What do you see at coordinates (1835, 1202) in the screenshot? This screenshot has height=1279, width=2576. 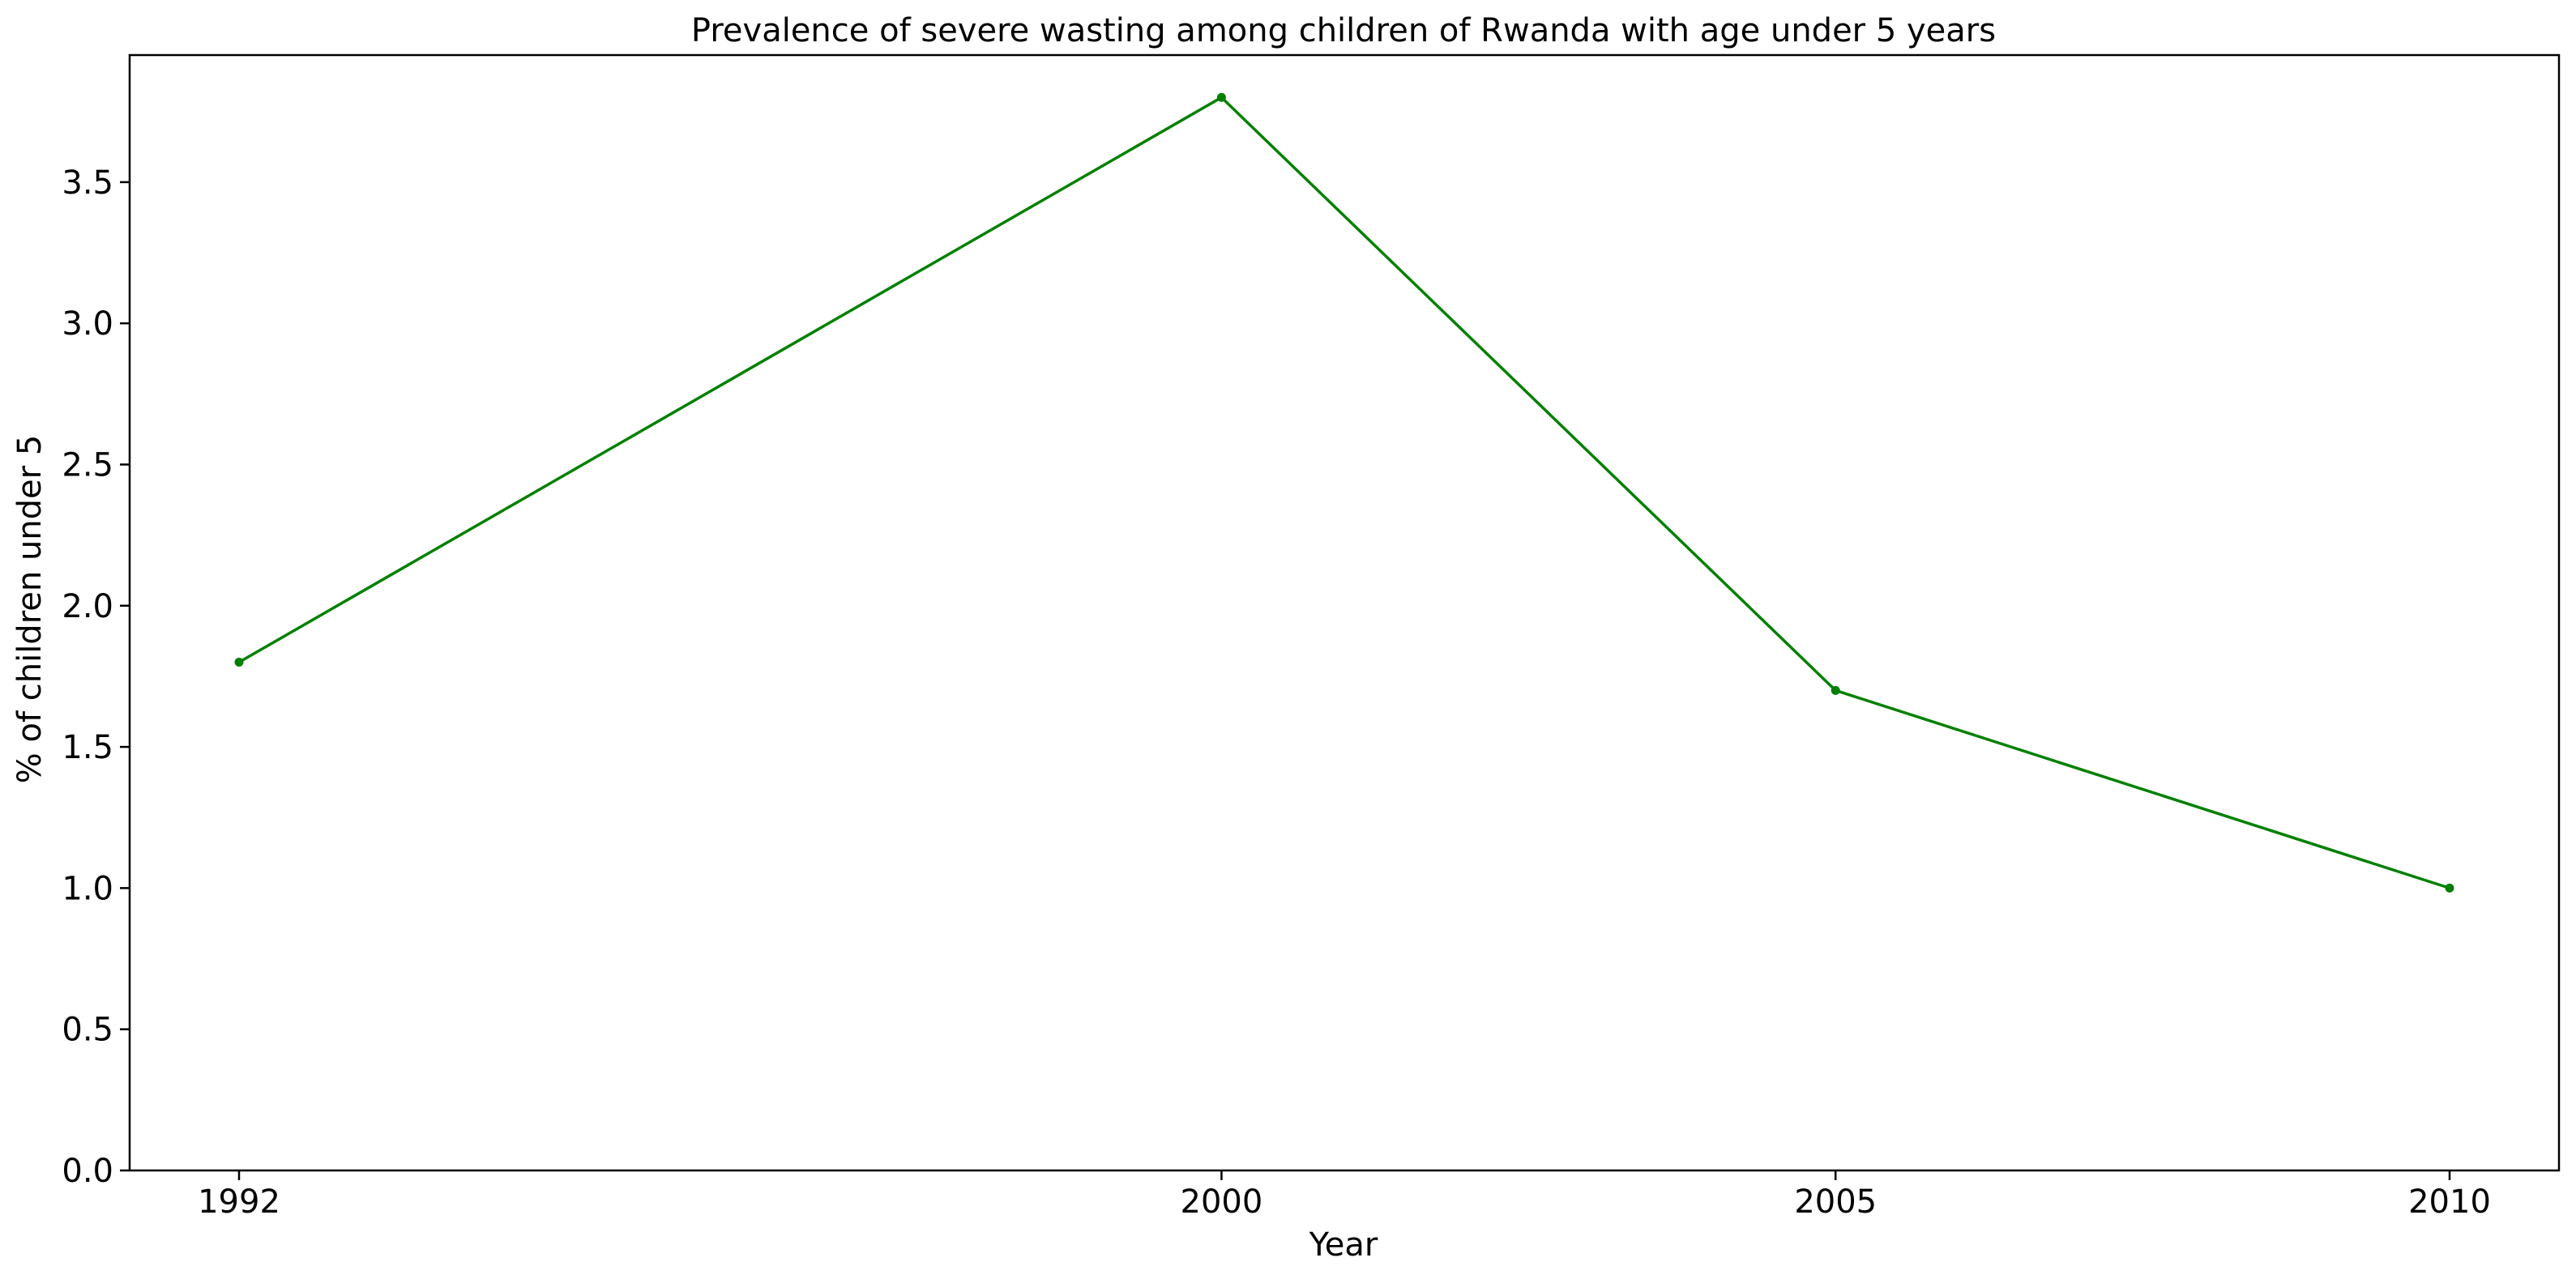 I see `x-tick-label: 2005` at bounding box center [1835, 1202].